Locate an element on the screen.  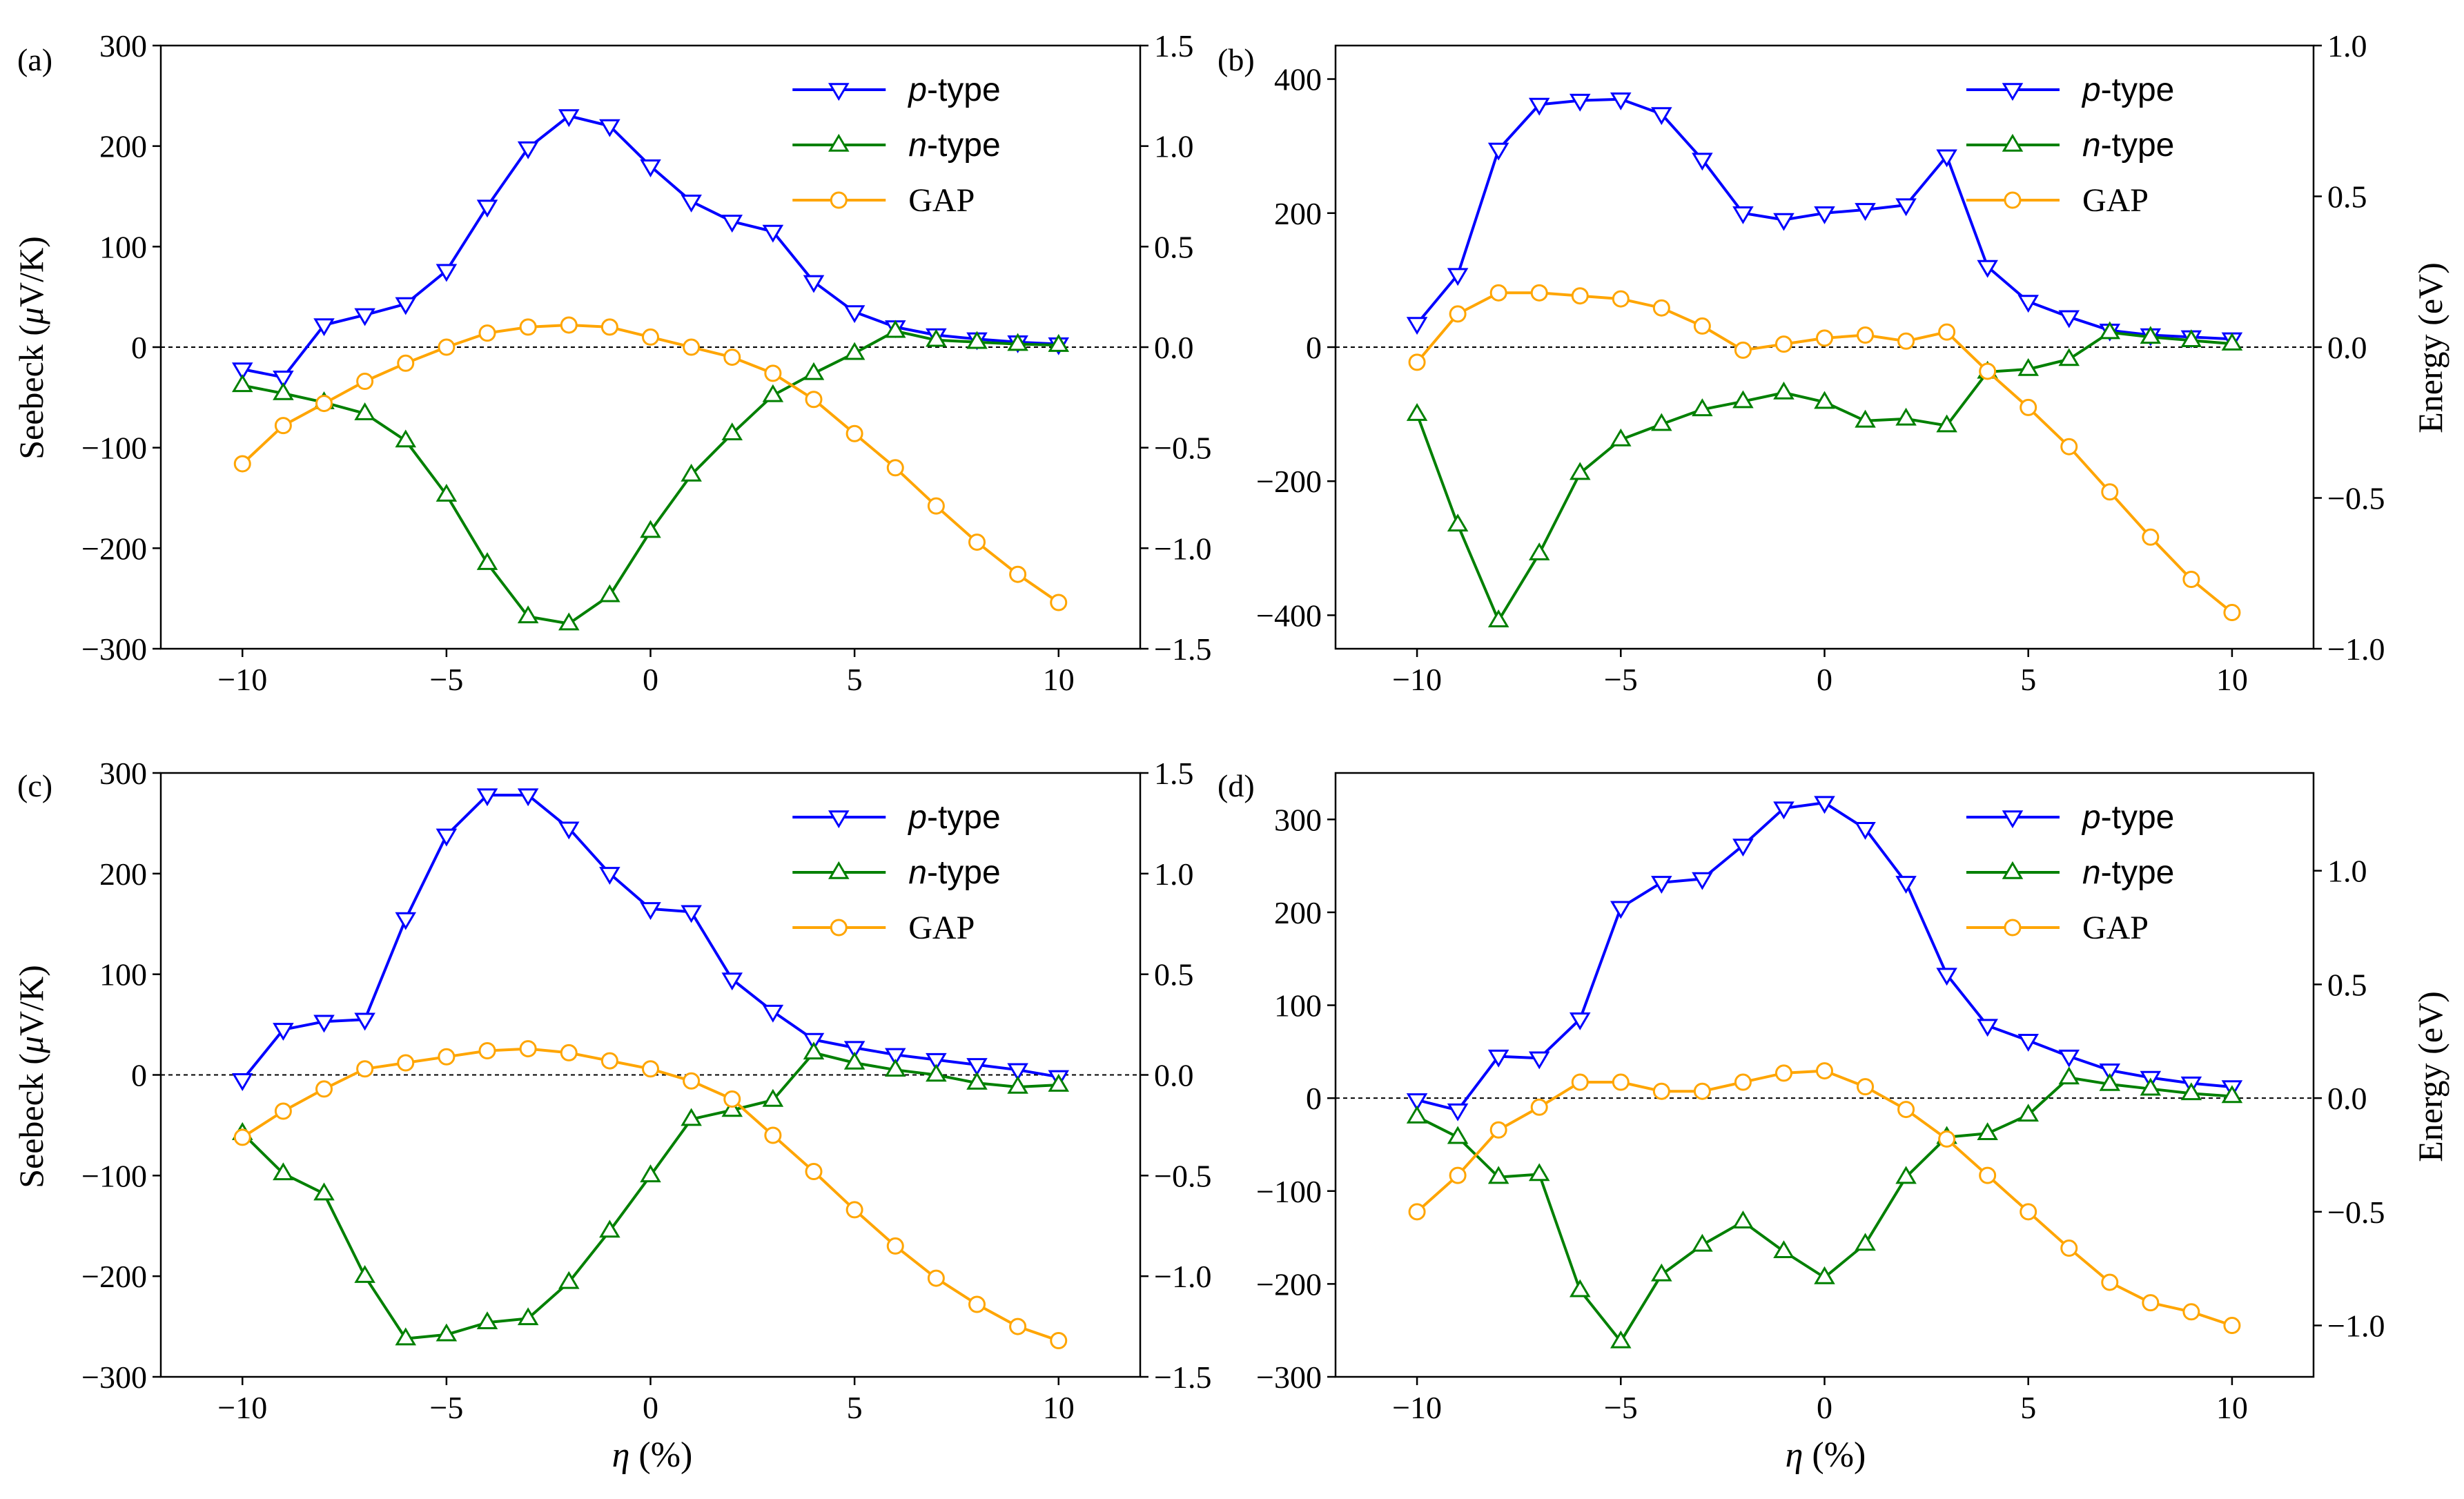
y2-tick-label: 1.0 is located at coordinates (1174, 874).